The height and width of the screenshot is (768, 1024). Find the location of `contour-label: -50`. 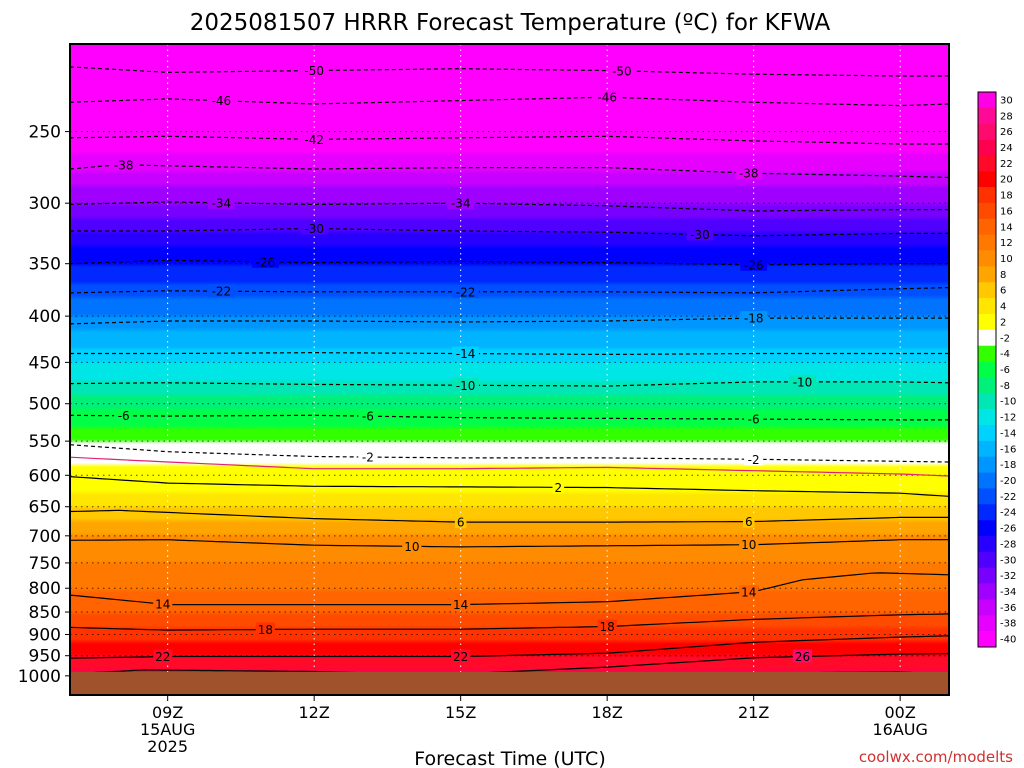

contour-label: -50 is located at coordinates (314, 71).